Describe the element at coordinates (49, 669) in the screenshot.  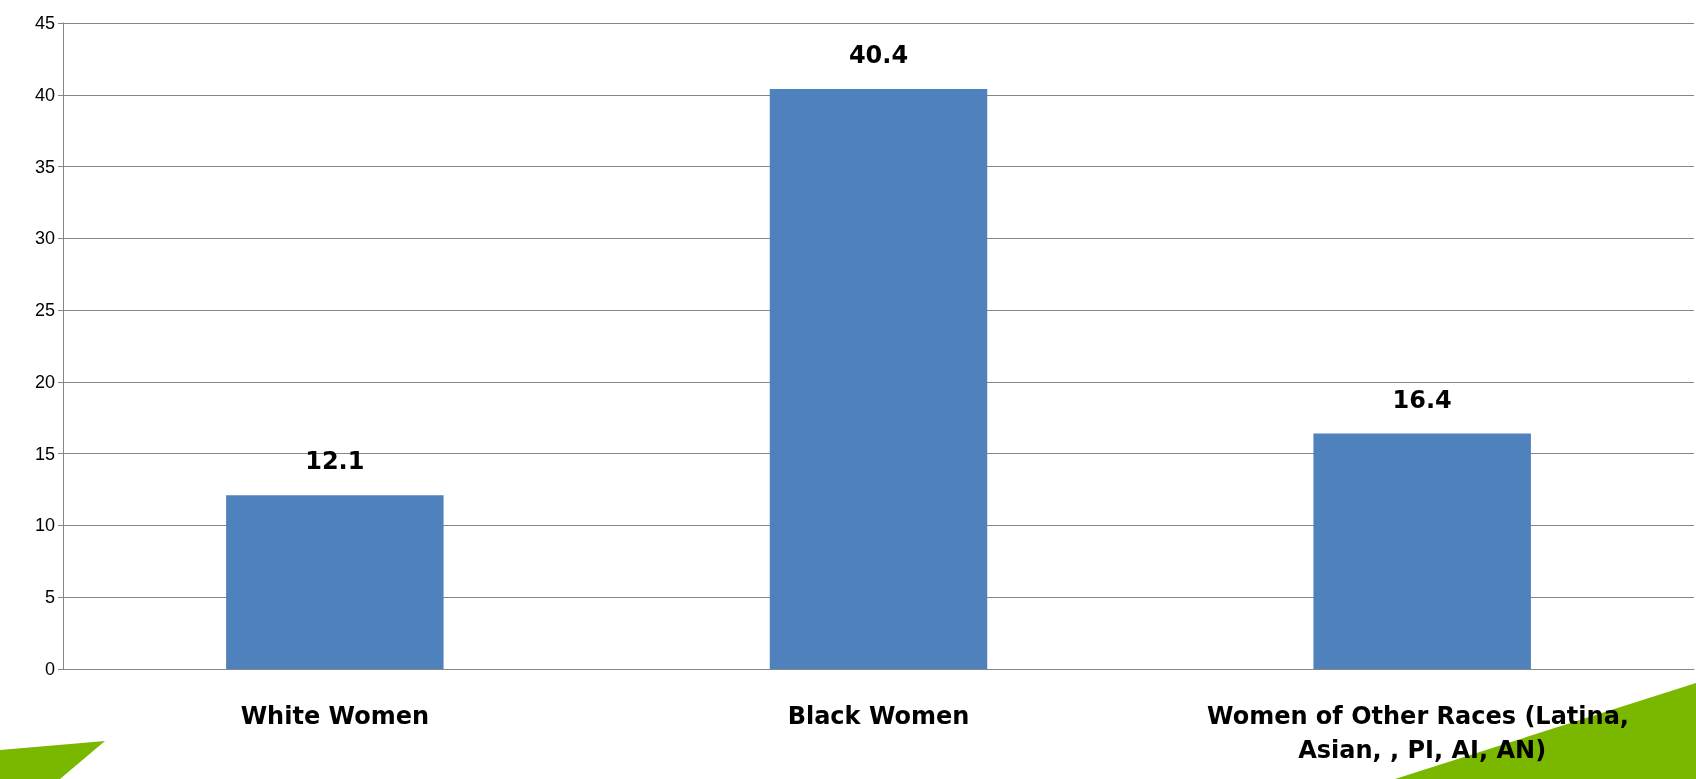
I see `y-tick-label: 0` at that location.